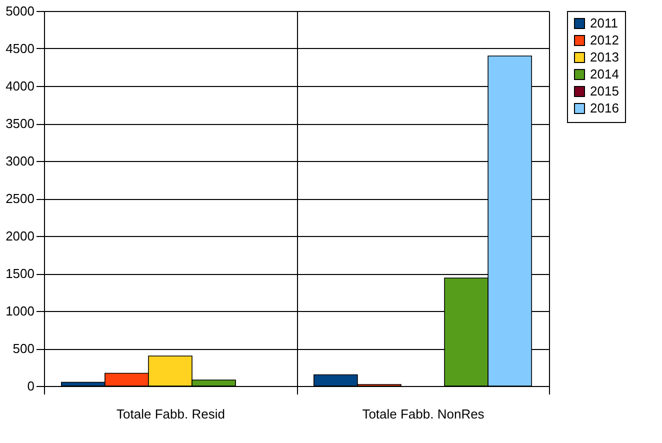  What do you see at coordinates (23, 348) in the screenshot?
I see `y-tick-label: 500` at bounding box center [23, 348].